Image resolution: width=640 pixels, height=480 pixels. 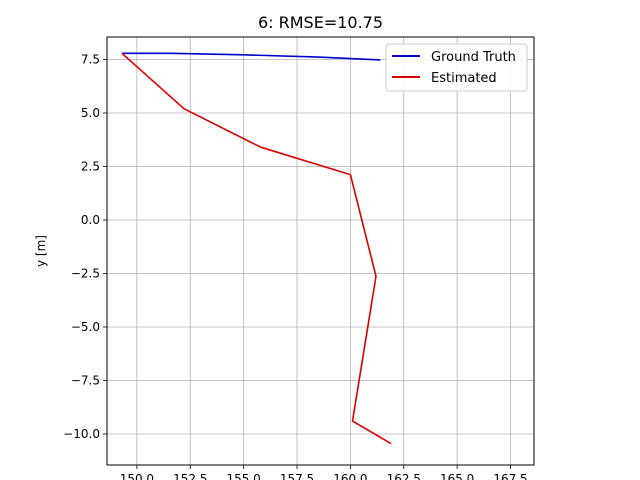 I want to click on x-tick-label: 167.5, so click(x=510, y=476).